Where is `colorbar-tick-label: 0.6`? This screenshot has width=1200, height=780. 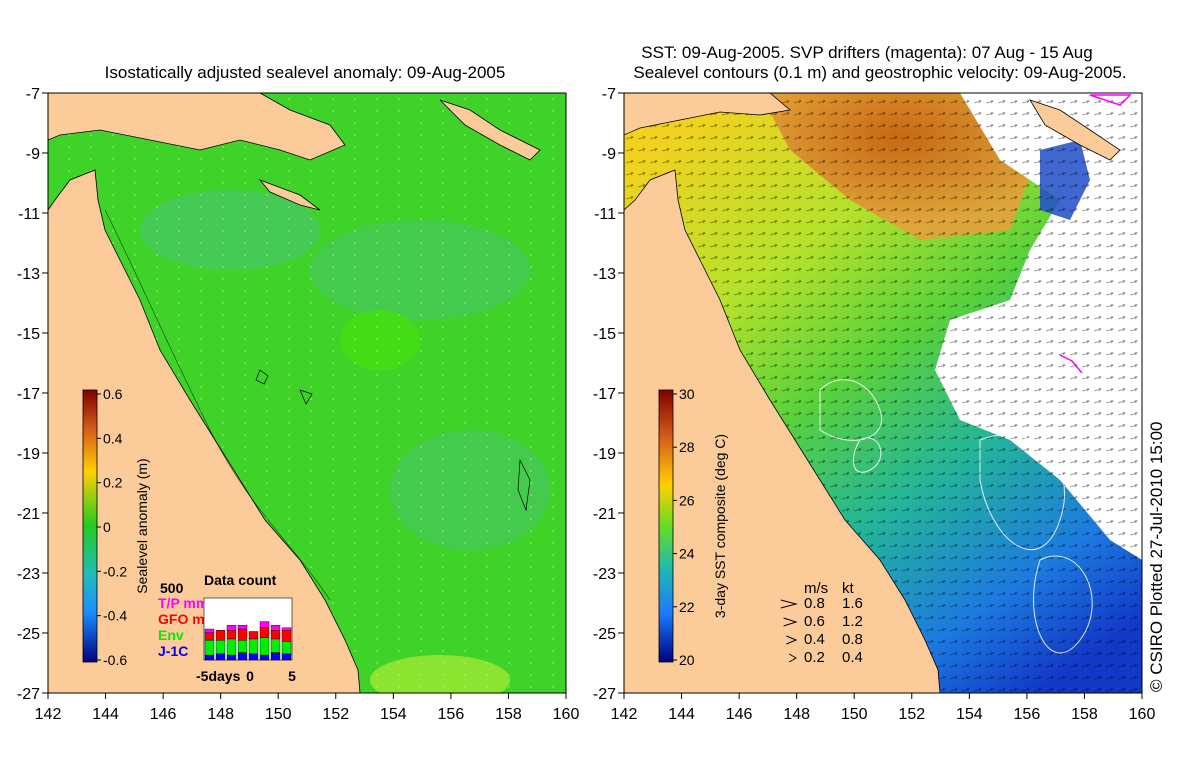
colorbar-tick-label: 0.6 is located at coordinates (113, 394).